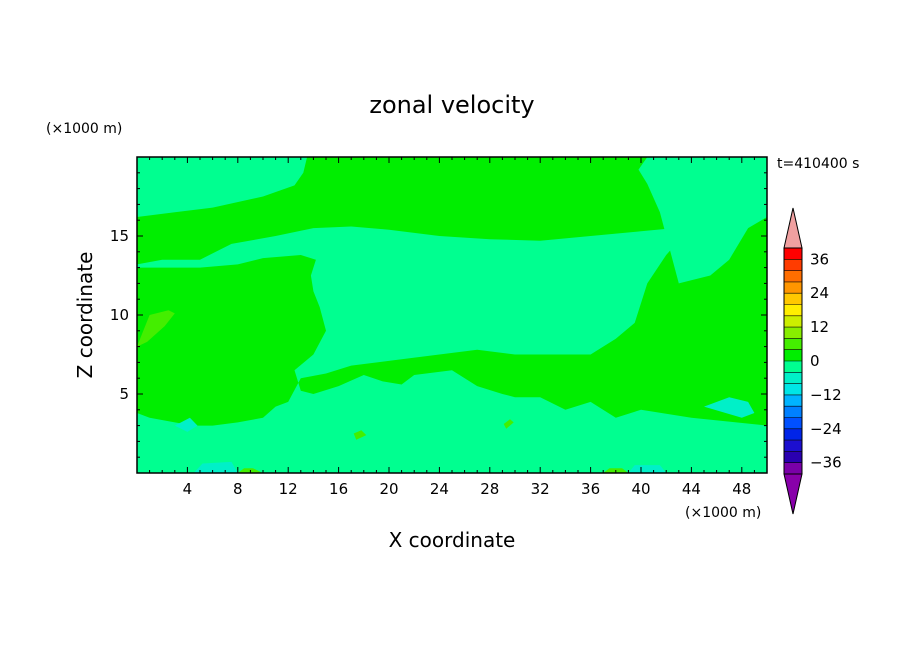  Describe the element at coordinates (826, 429) in the screenshot. I see `colorbar-label--24: −24` at that location.